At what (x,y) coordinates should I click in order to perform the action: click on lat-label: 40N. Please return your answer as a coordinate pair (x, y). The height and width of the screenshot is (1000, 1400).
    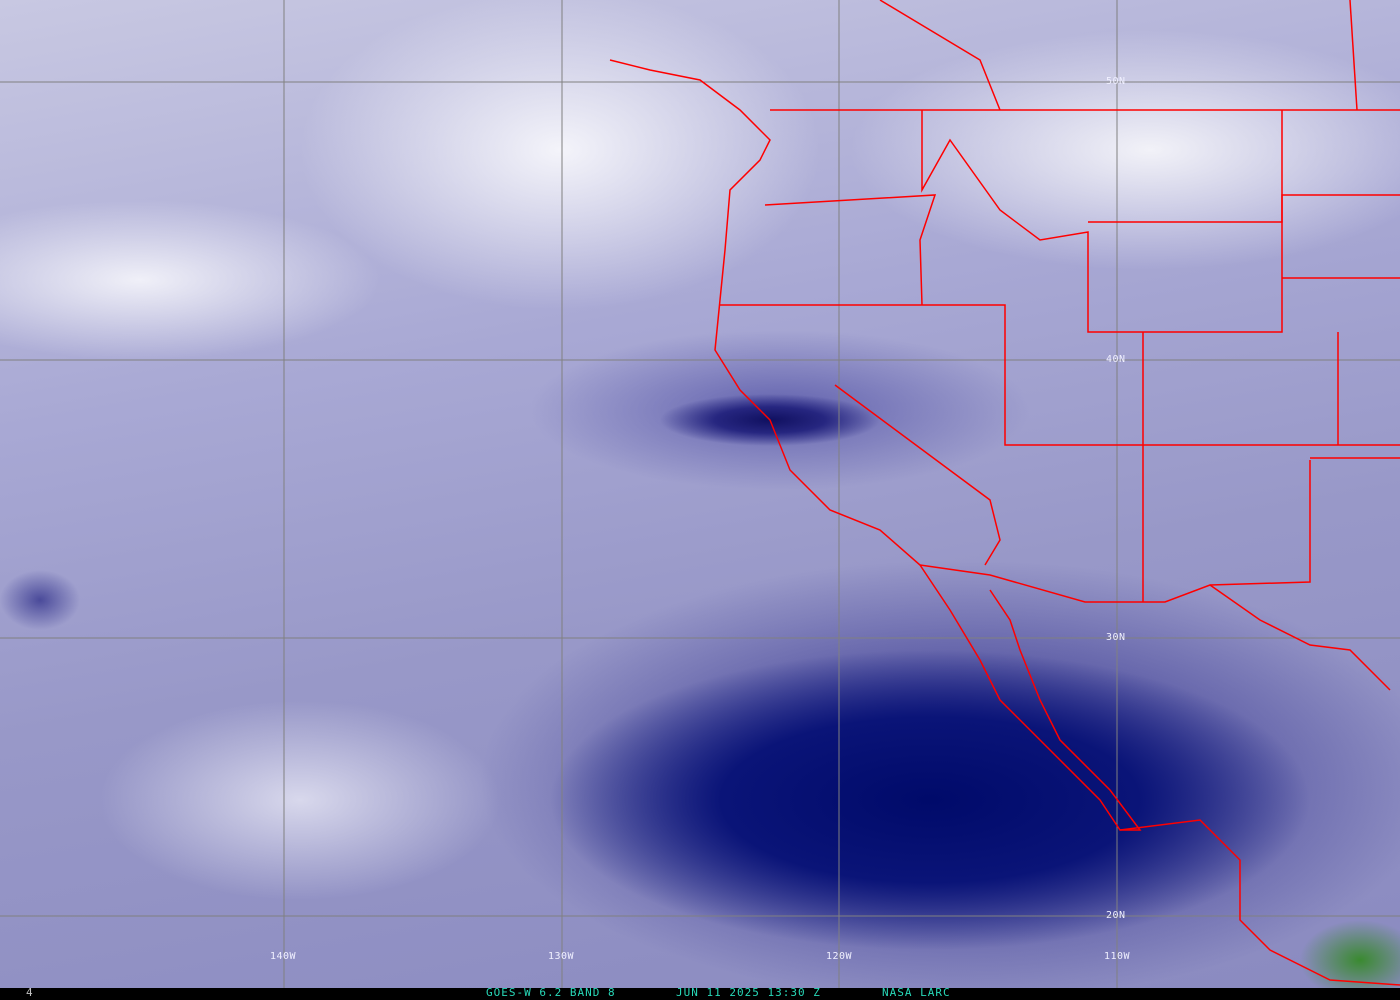
    Looking at the image, I should click on (1116, 359).